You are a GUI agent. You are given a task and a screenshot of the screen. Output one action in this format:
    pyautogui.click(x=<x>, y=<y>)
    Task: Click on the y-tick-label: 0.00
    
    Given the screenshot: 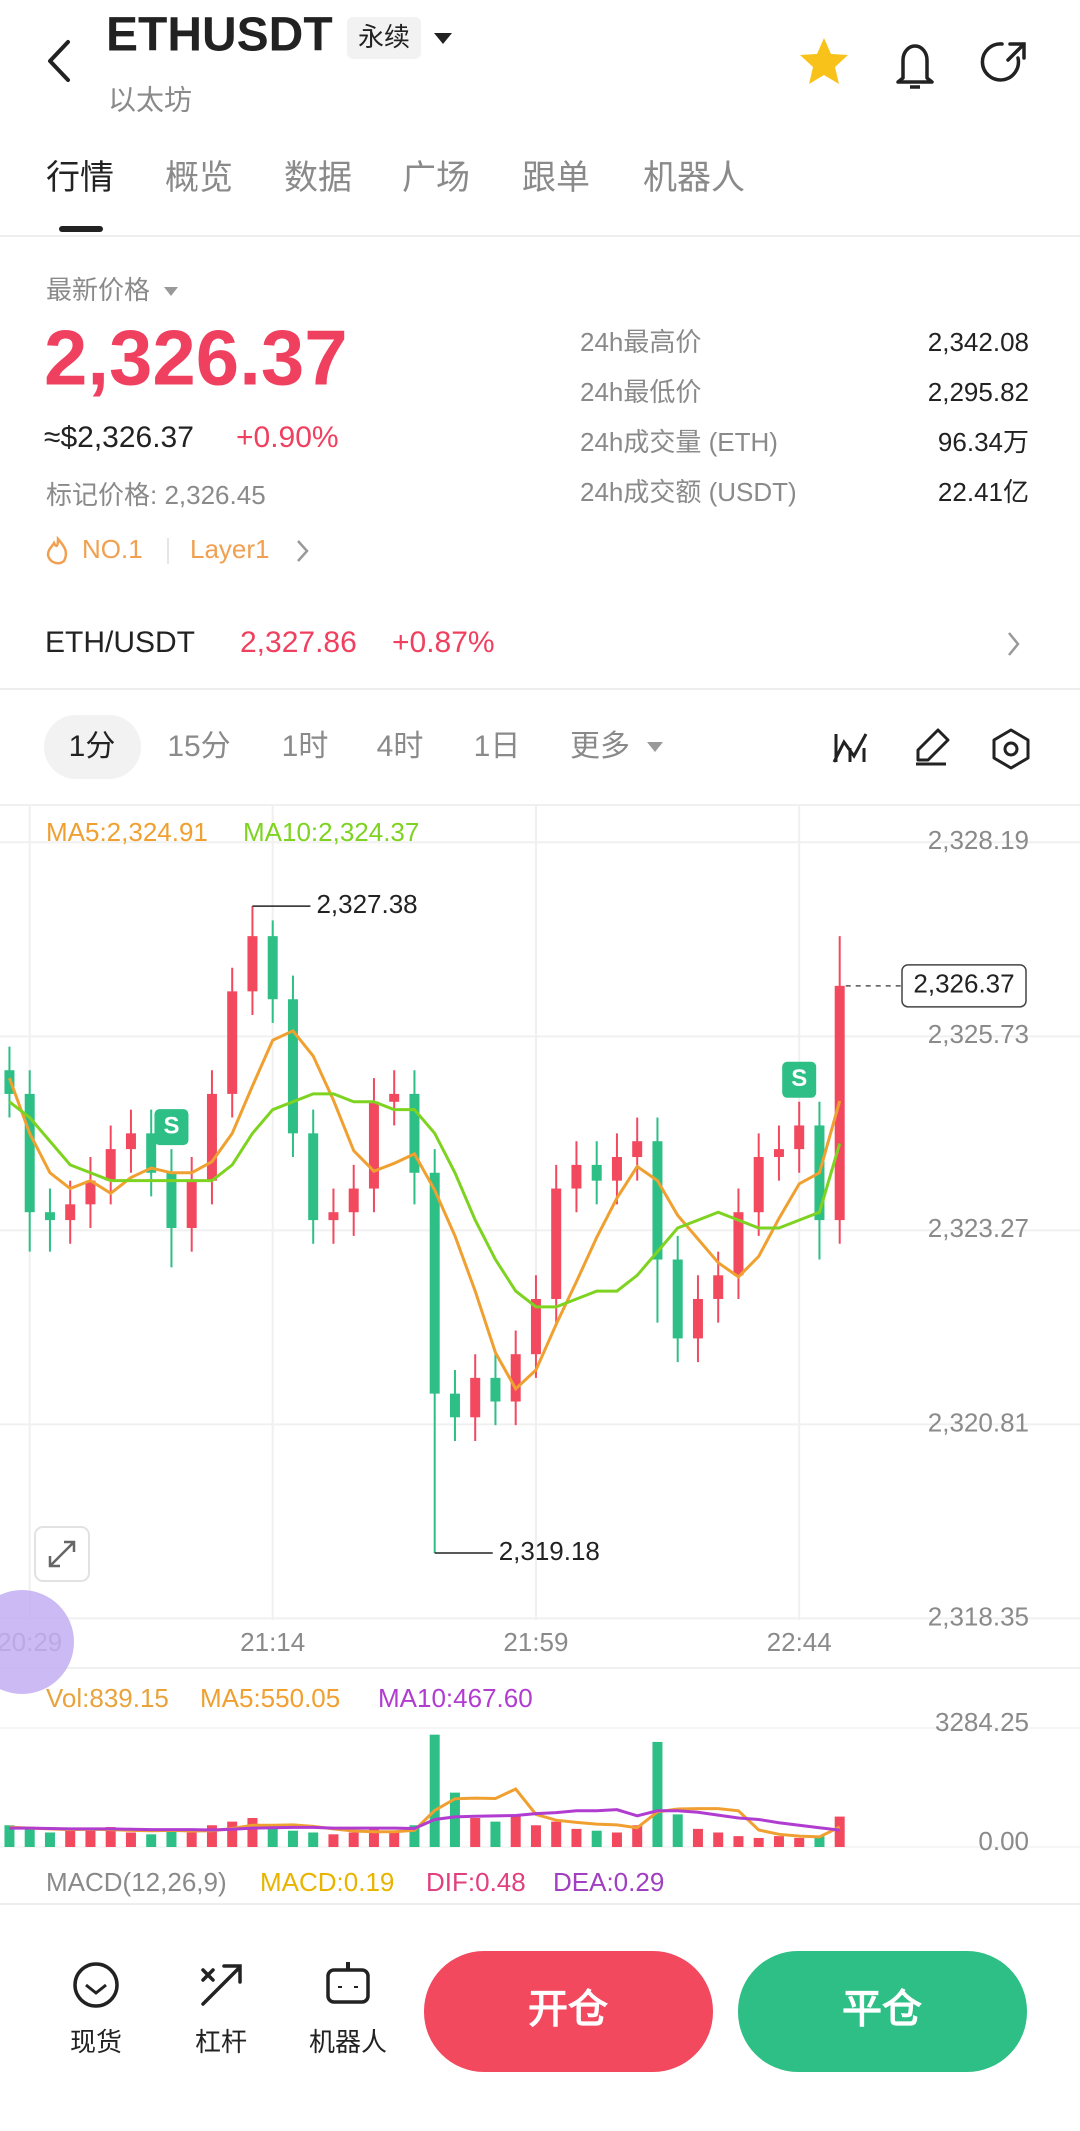 What is the action you would take?
    pyautogui.click(x=1003, y=1841)
    